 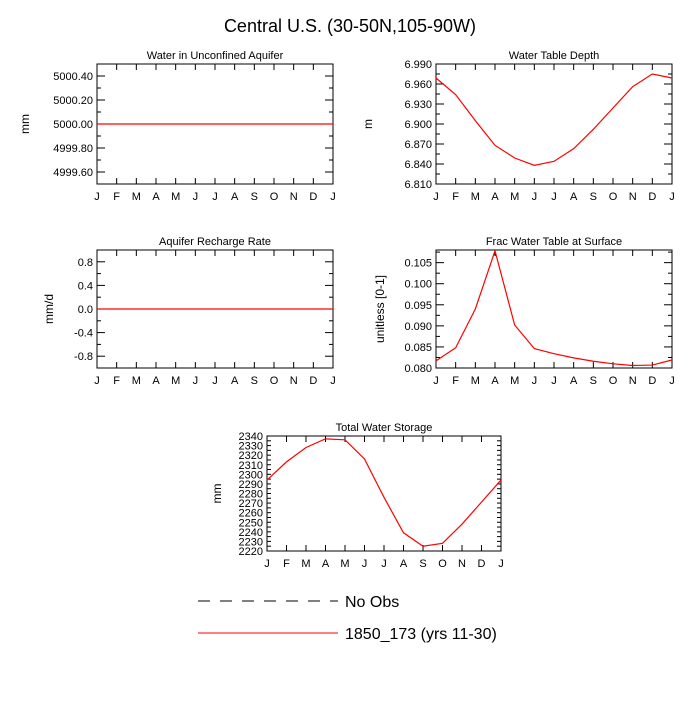 What do you see at coordinates (251, 533) in the screenshot?
I see `y-tick-label: 2240` at bounding box center [251, 533].